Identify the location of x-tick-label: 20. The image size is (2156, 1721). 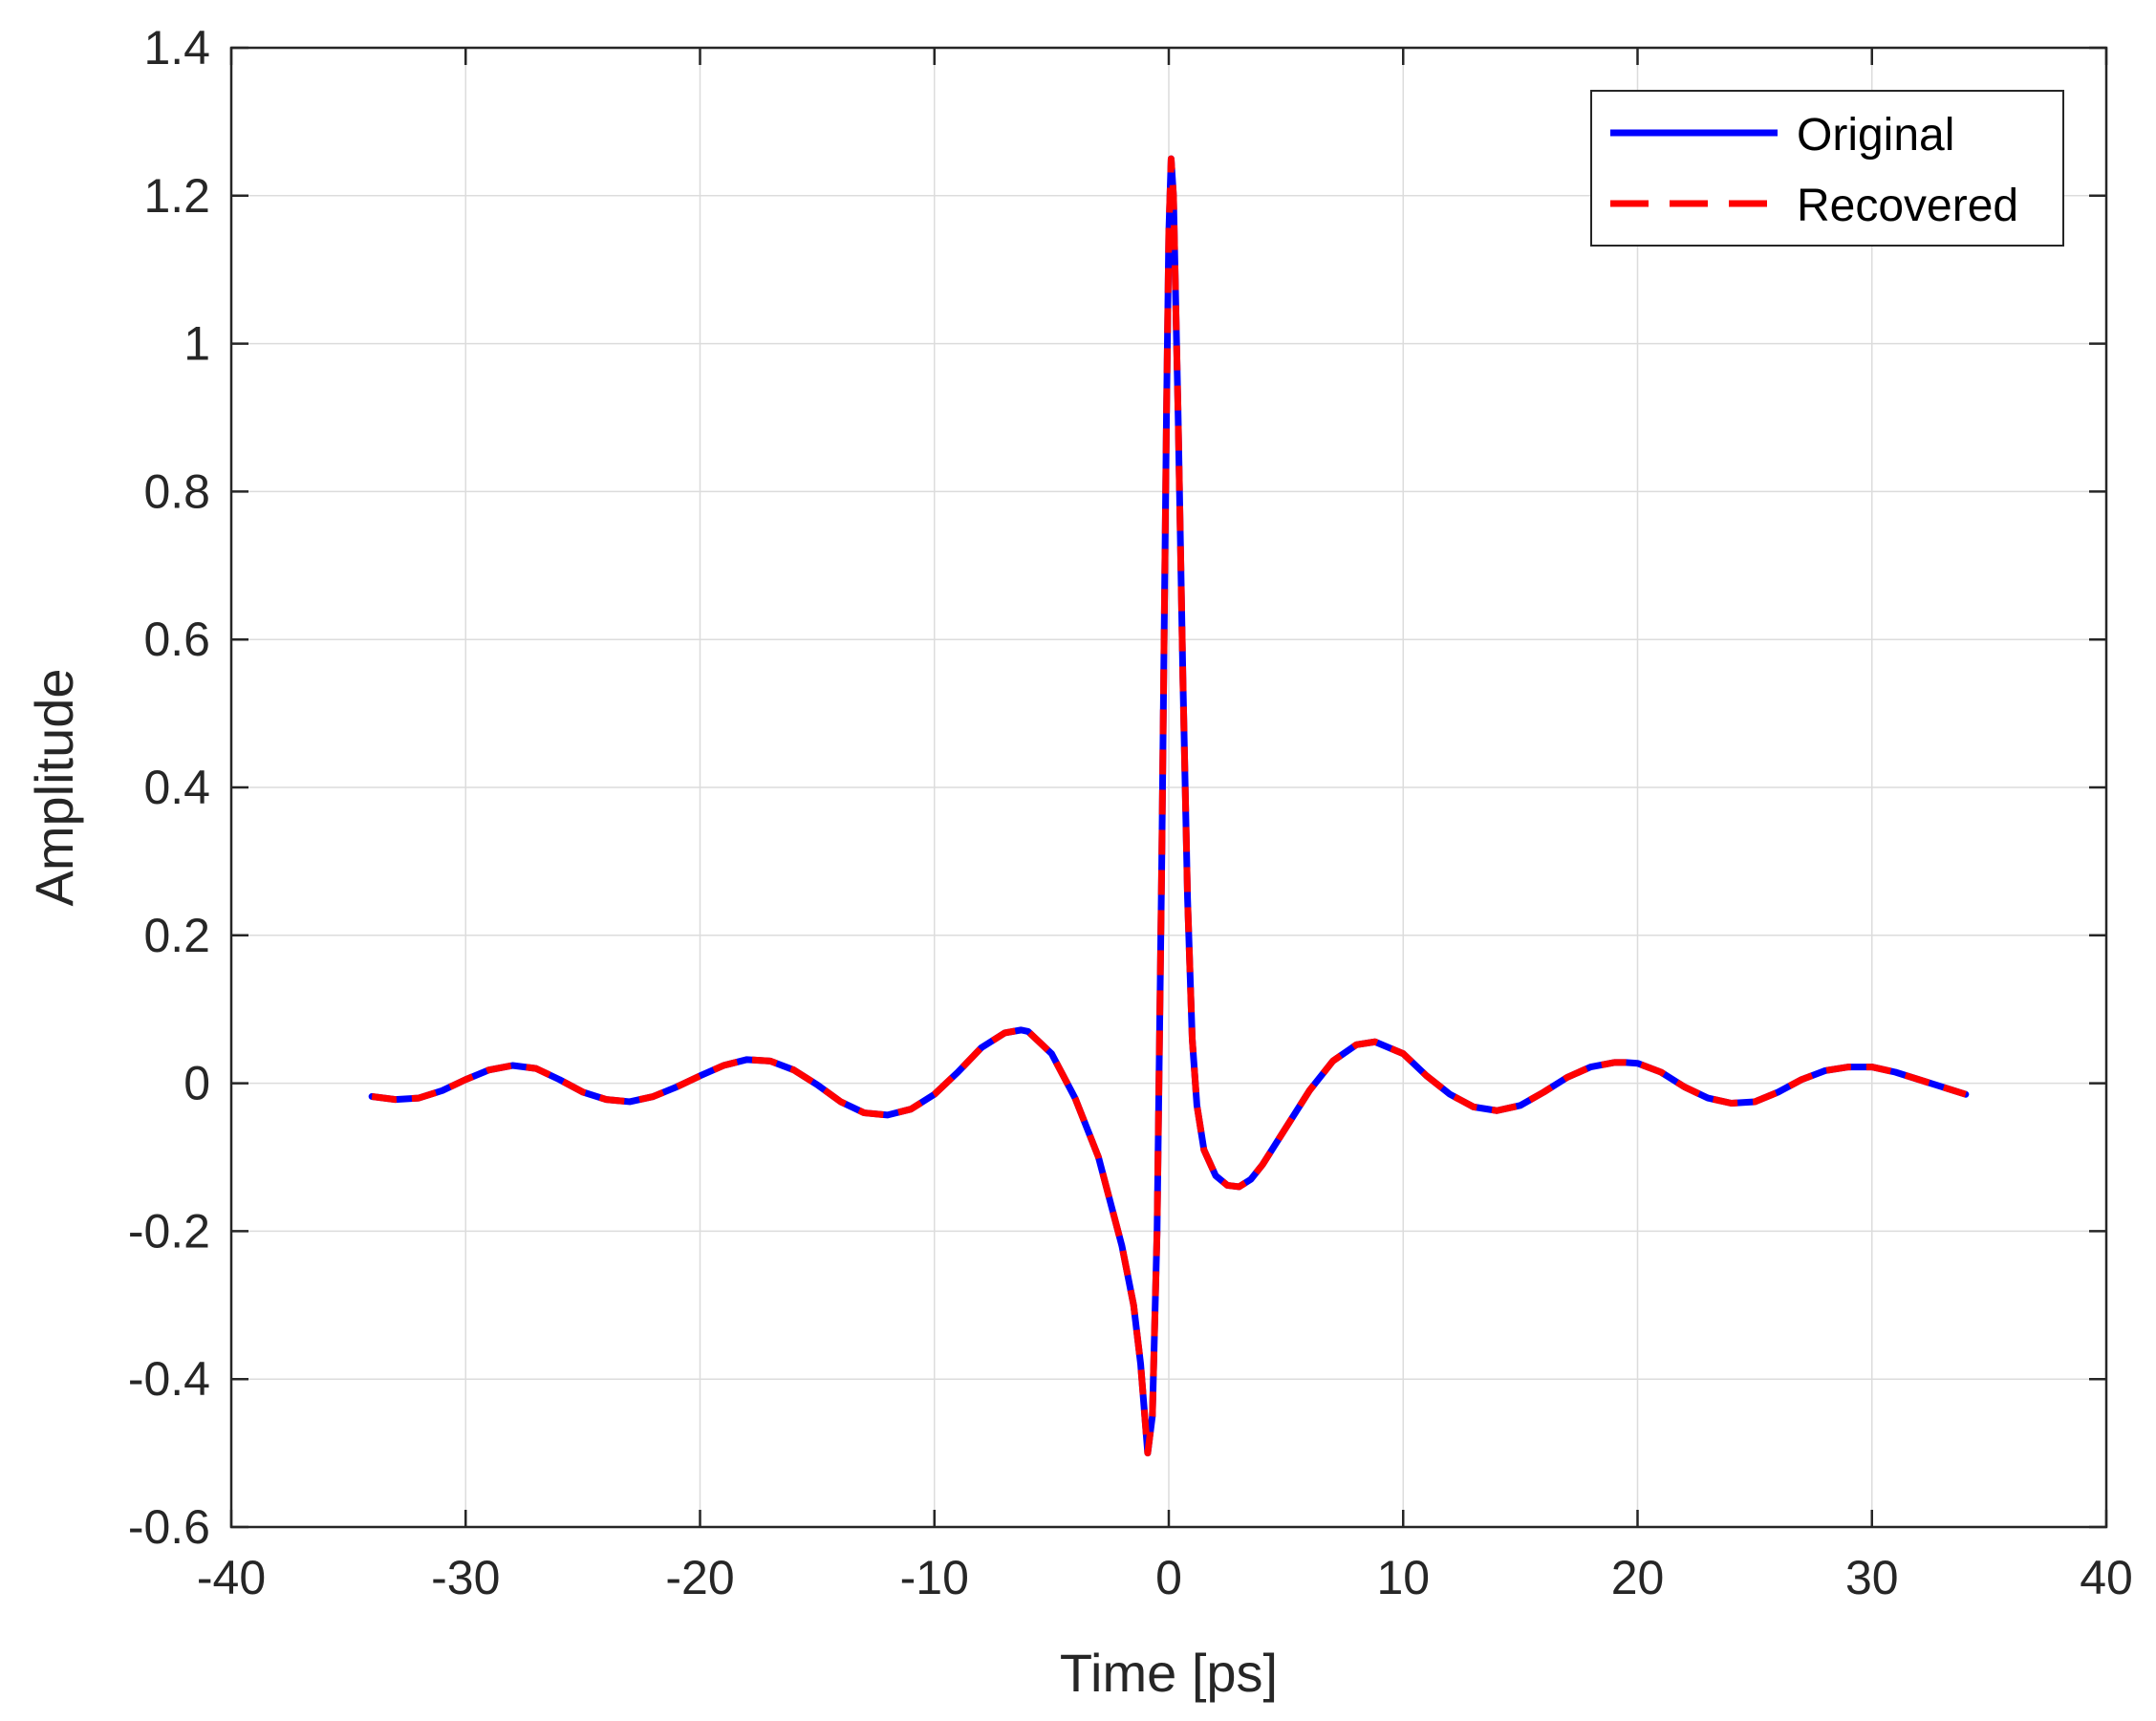
(1638, 1577).